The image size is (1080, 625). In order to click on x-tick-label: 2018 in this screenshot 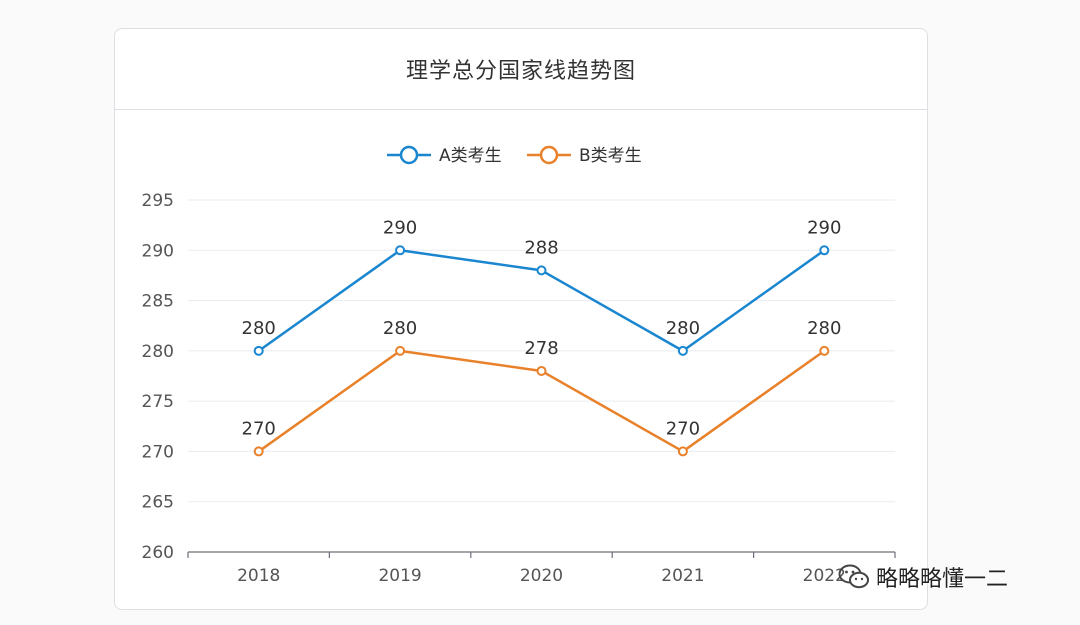, I will do `click(258, 576)`.